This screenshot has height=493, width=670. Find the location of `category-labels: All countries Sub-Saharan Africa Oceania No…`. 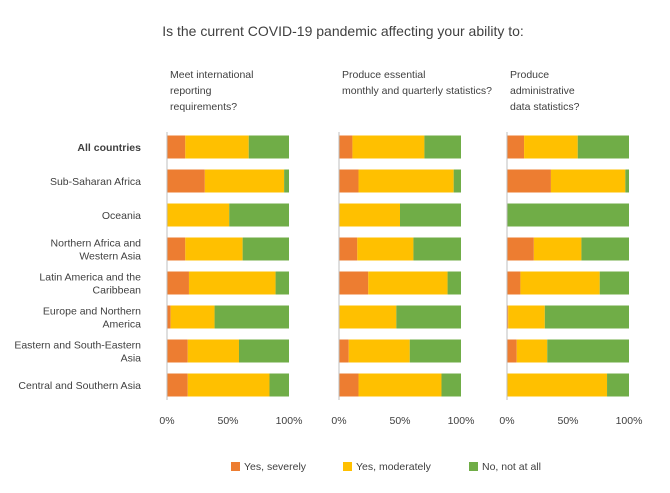

category-labels: All countries Sub-Saharan Africa Oceania No… is located at coordinates (77, 267).